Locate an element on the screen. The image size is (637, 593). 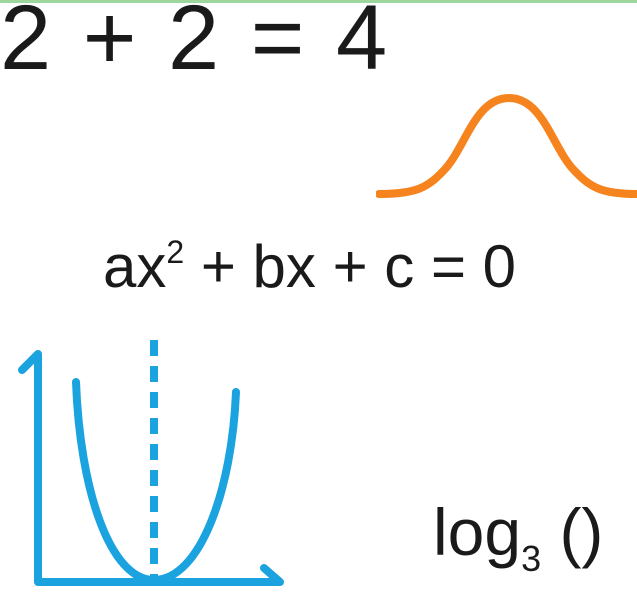
quadratic-rest: + bx + c = 0 is located at coordinates (350, 266).